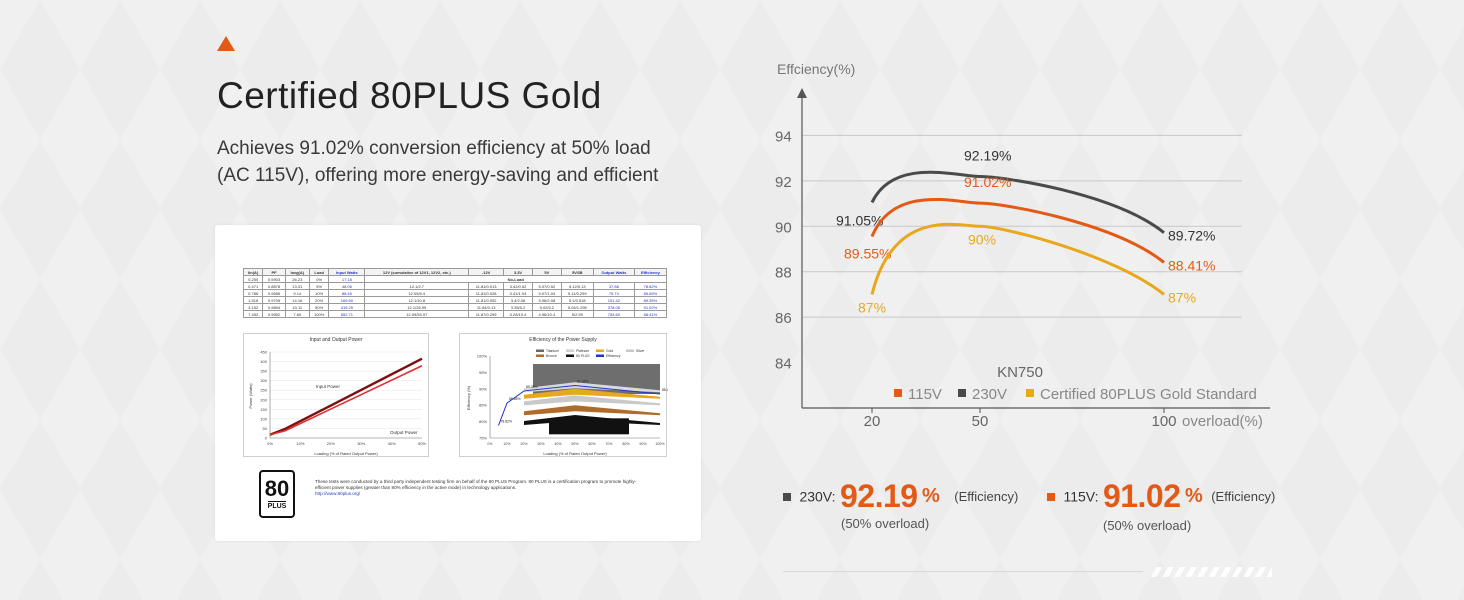 Image resolution: width=1464 pixels, height=600 pixels. Describe the element at coordinates (546, 307) in the screenshot. I see `report-table-cell: 5.02/5.2` at that location.